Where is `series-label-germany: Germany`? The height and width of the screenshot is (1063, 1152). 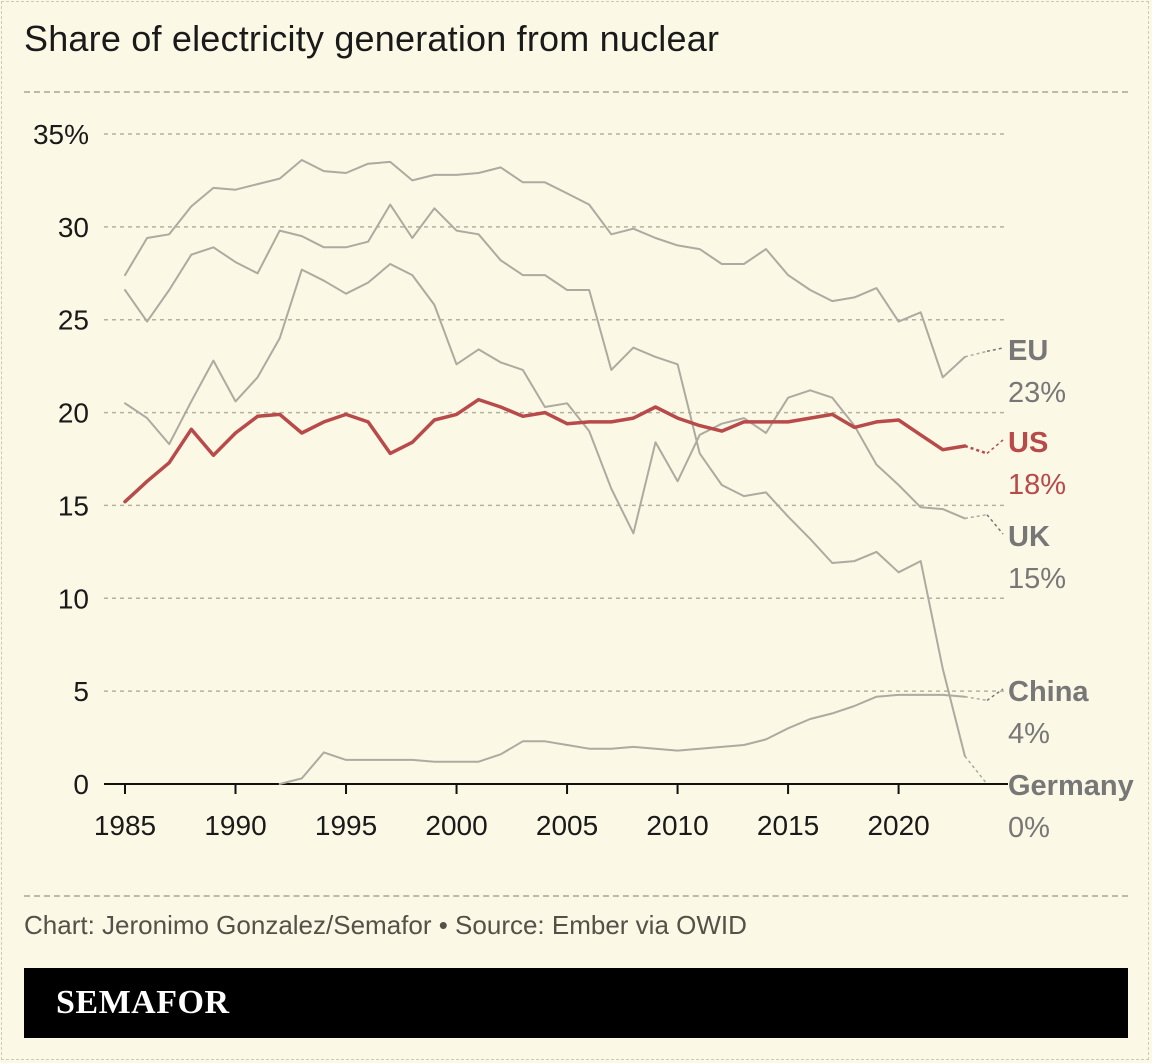 series-label-germany: Germany is located at coordinates (1071, 786).